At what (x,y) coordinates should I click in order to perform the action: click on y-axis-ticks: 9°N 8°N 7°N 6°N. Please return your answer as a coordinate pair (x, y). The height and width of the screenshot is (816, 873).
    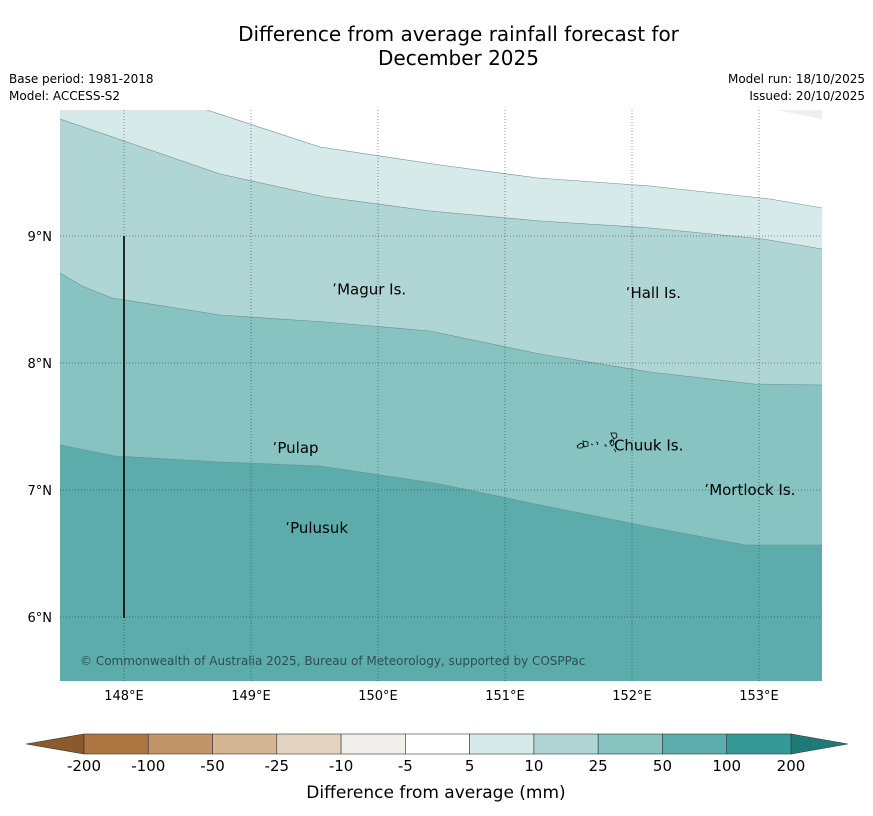
    Looking at the image, I should click on (40, 428).